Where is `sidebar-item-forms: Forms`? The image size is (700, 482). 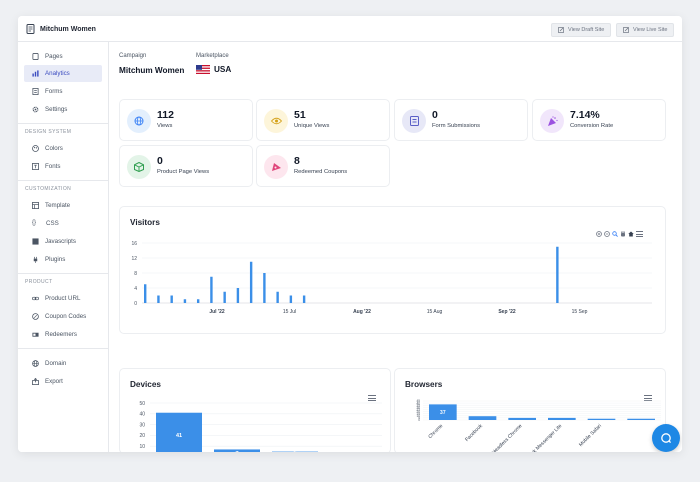
sidebar-item-forms: Forms is located at coordinates (63, 91).